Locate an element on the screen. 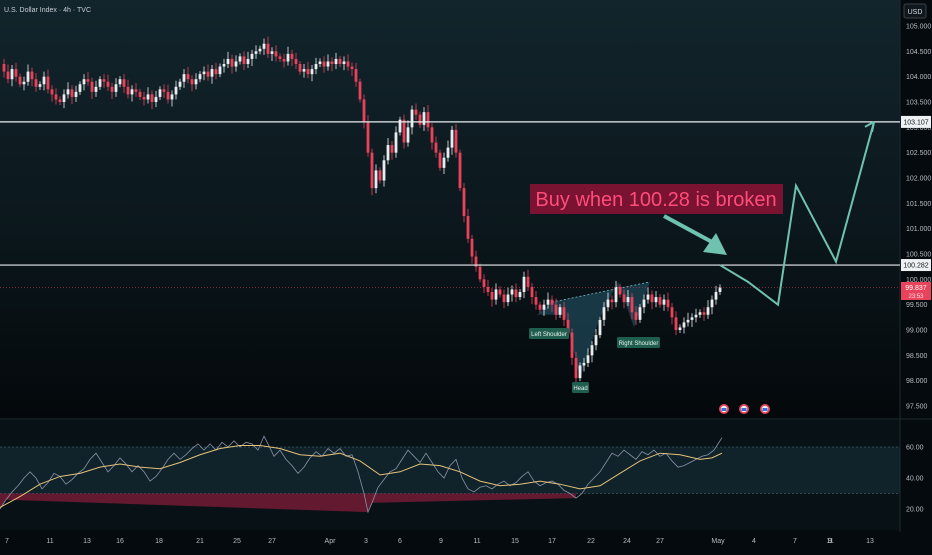 The width and height of the screenshot is (932, 555). left-shoulder-tag is located at coordinates (549, 333).